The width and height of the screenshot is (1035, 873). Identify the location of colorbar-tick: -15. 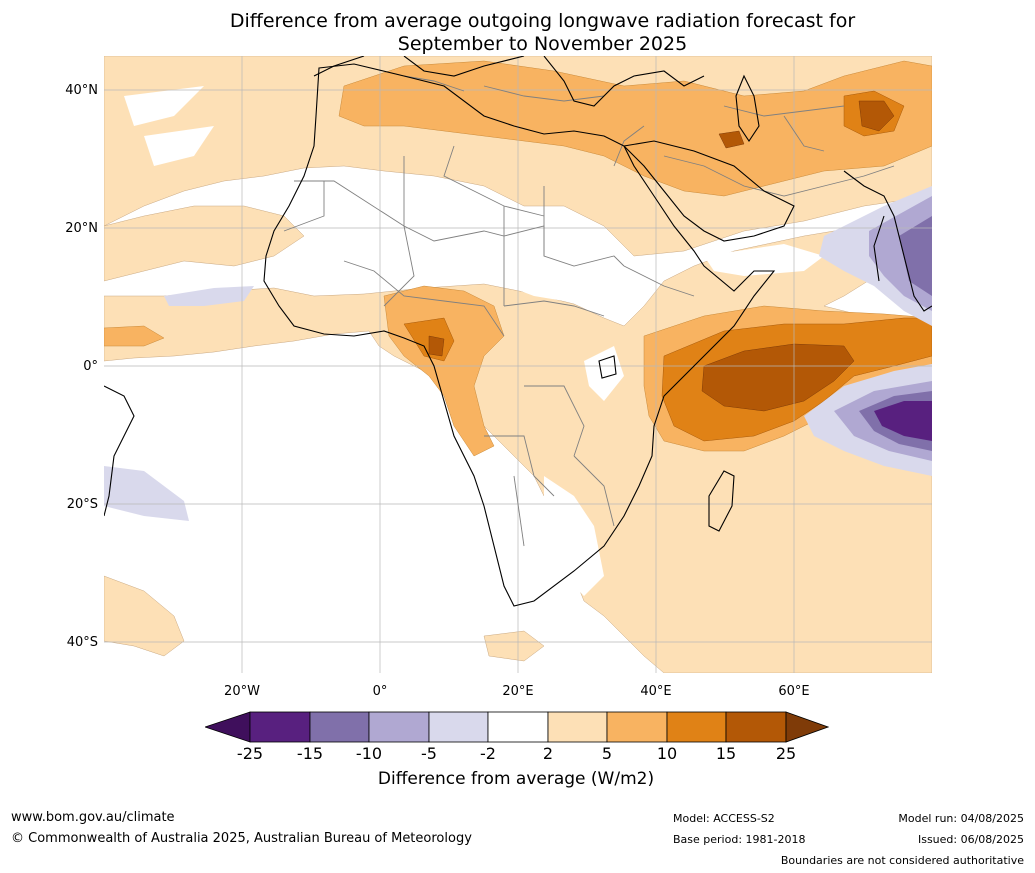
(310, 753).